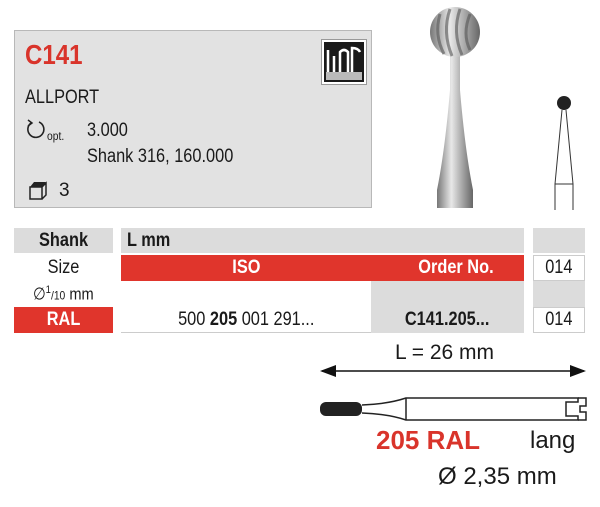 The height and width of the screenshot is (507, 600). I want to click on length-label: L = 26 mm, so click(445, 352).